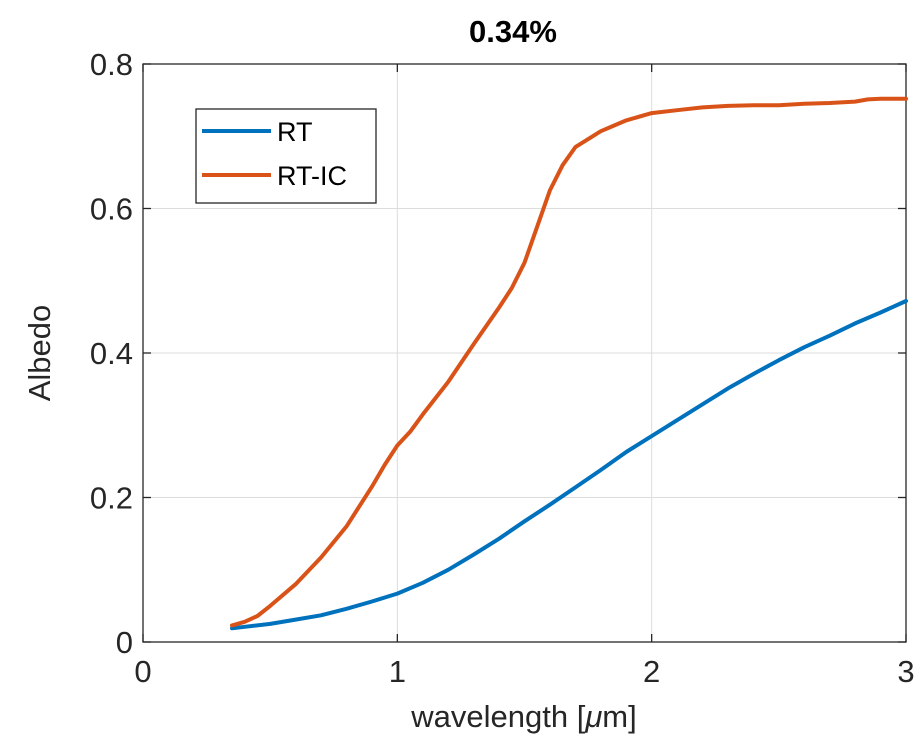  Describe the element at coordinates (905, 671) in the screenshot. I see `x-tick-label: 3` at that location.